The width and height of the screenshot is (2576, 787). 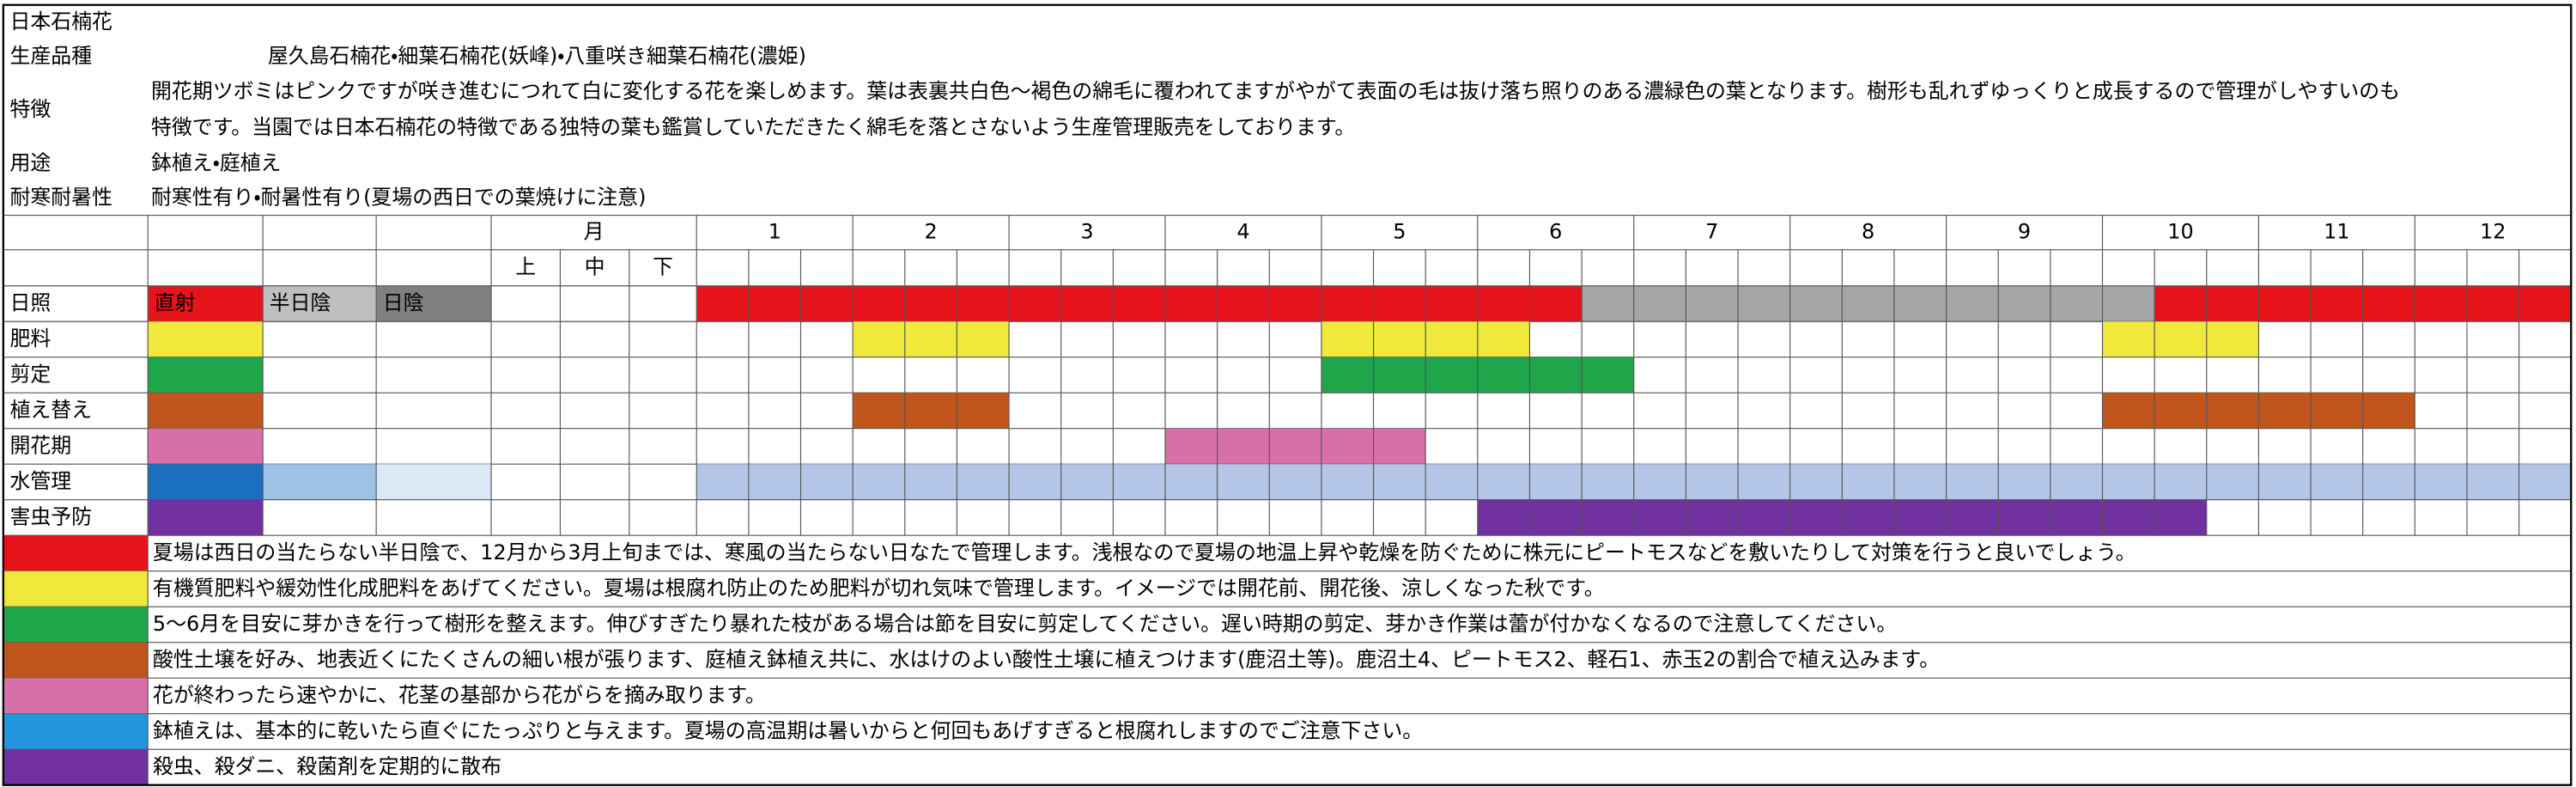 What do you see at coordinates (217, 162) in the screenshot?
I see `info-text: 鉢植え・庭植え` at bounding box center [217, 162].